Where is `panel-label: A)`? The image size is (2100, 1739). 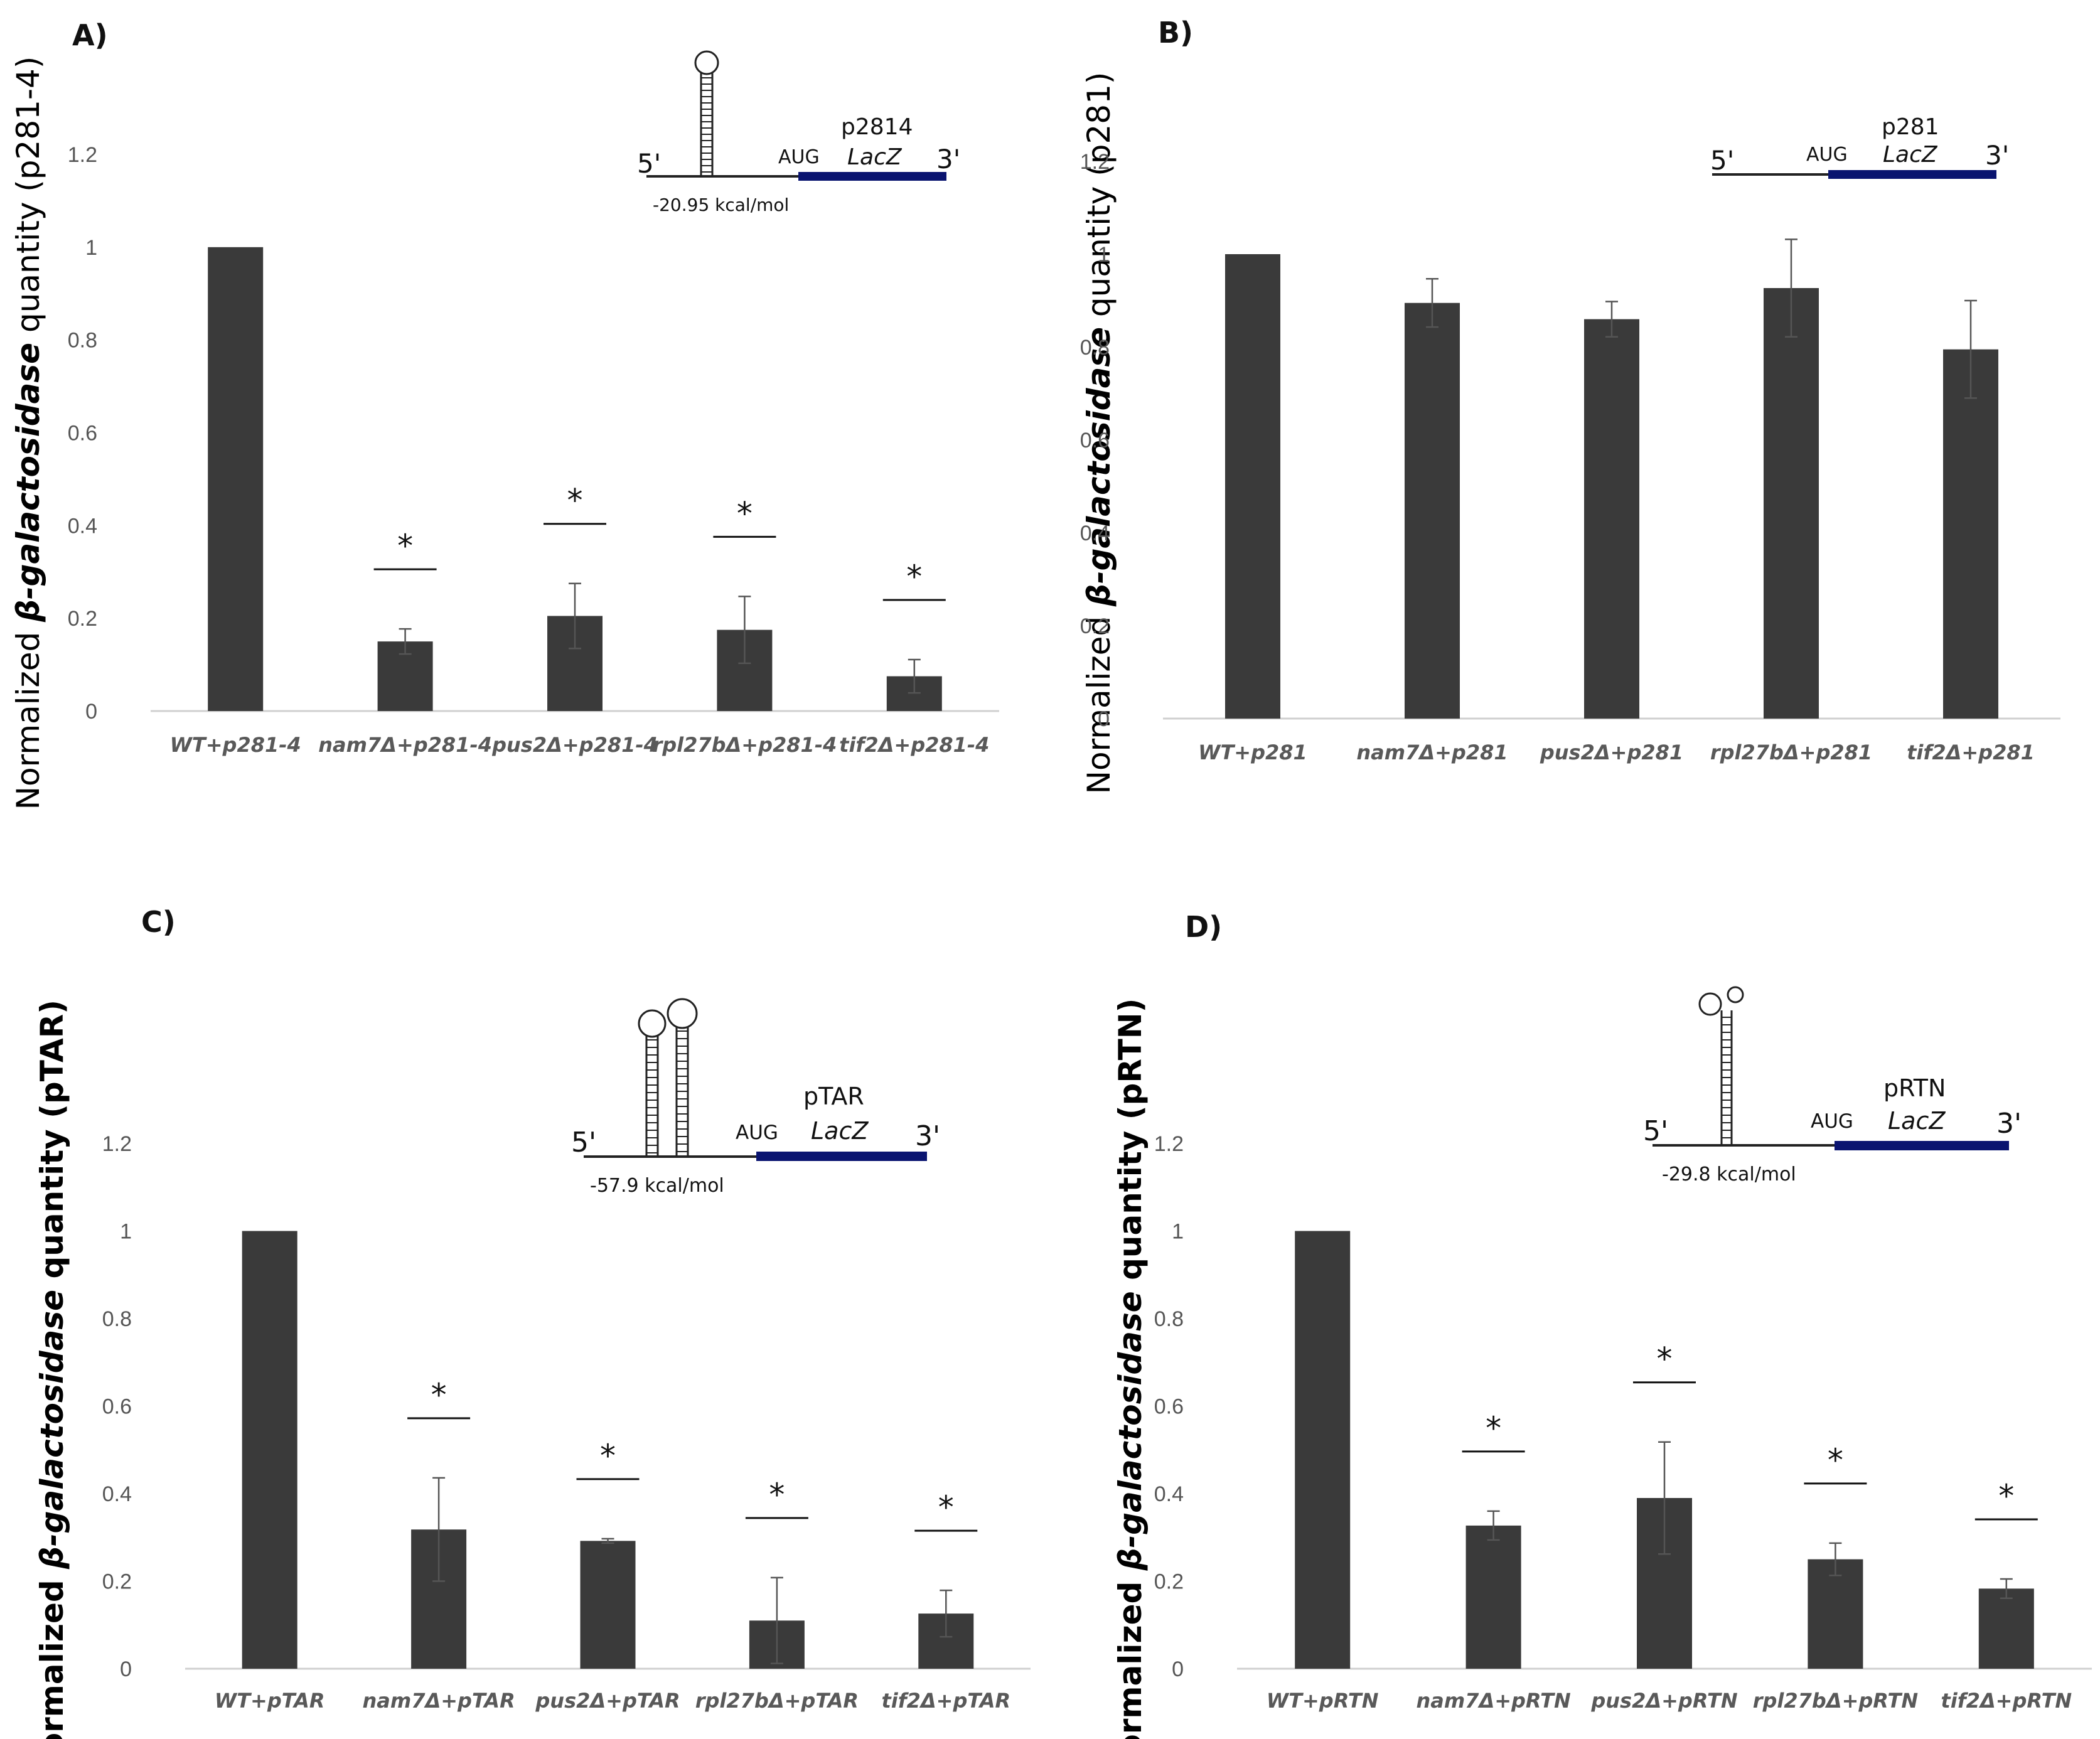
panel-label: A) is located at coordinates (90, 35).